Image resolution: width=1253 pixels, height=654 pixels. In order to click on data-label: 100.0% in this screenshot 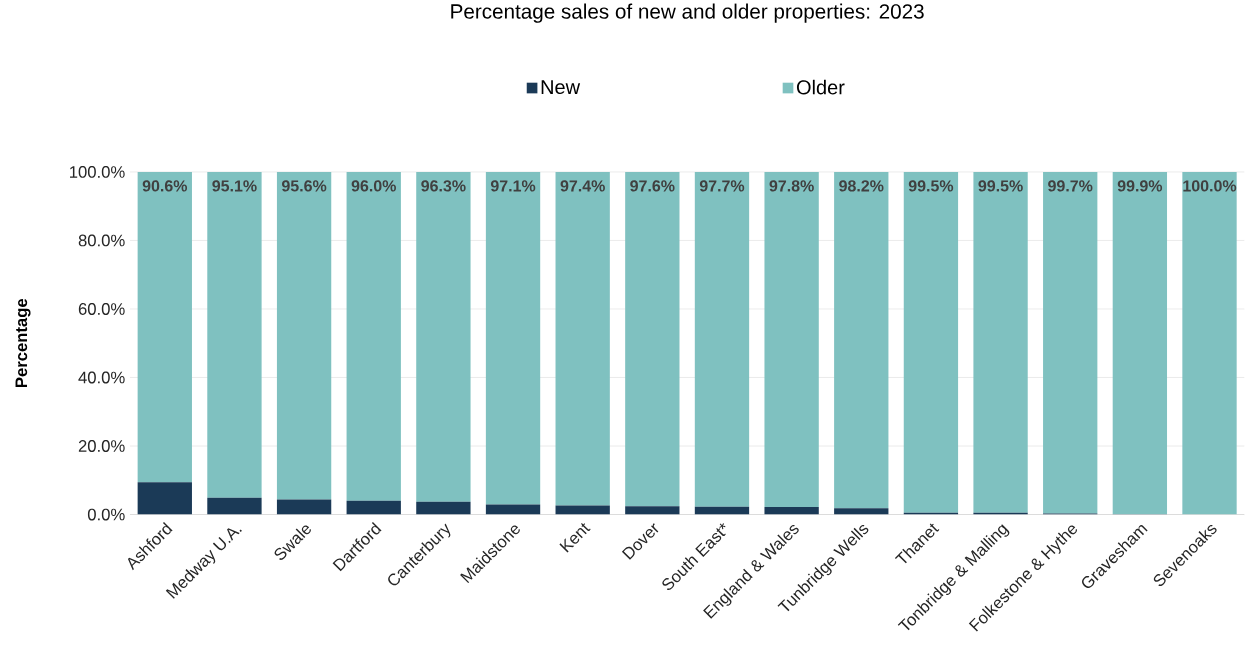, I will do `click(1210, 185)`.